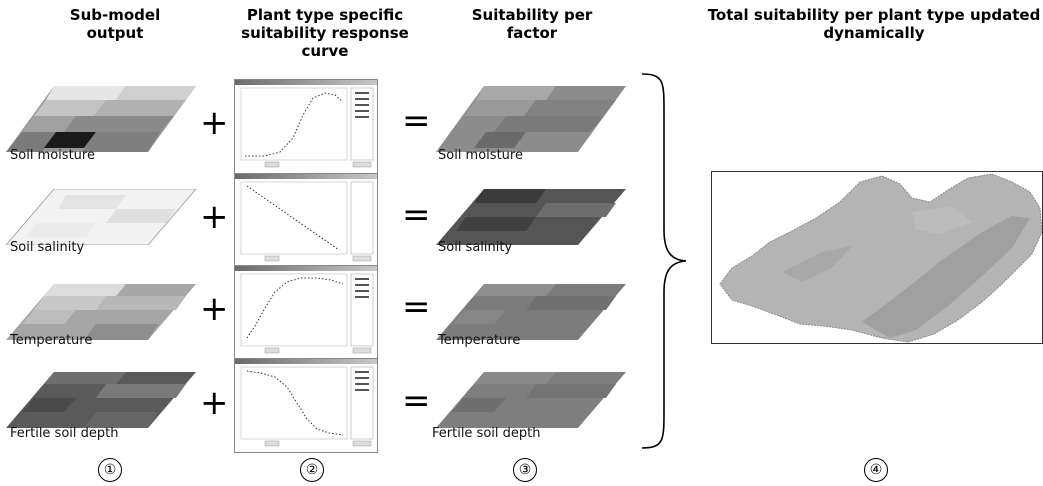 The width and height of the screenshot is (1043, 486). I want to click on response-curve-temperature, so click(306, 312).